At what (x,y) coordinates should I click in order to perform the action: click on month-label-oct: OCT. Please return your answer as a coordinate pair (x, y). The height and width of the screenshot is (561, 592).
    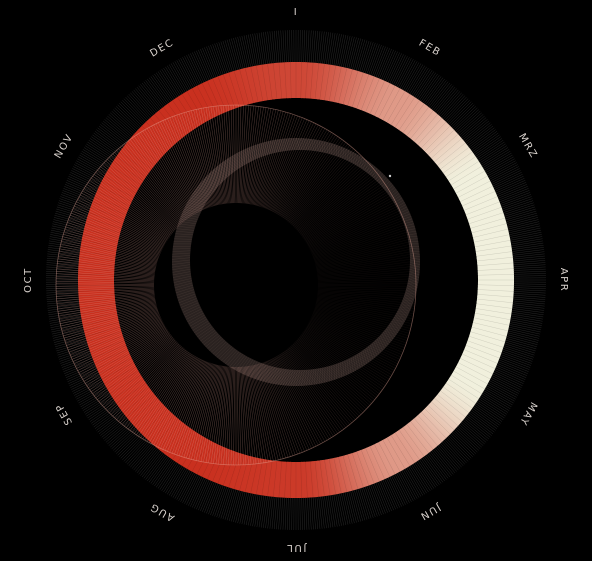
    Looking at the image, I should click on (28, 280).